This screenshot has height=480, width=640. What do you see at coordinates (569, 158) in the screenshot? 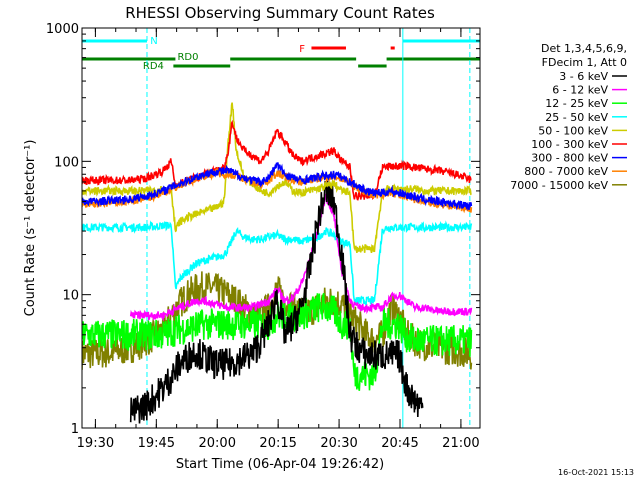
I see `legend-label: 300 - 800 keV` at bounding box center [569, 158].